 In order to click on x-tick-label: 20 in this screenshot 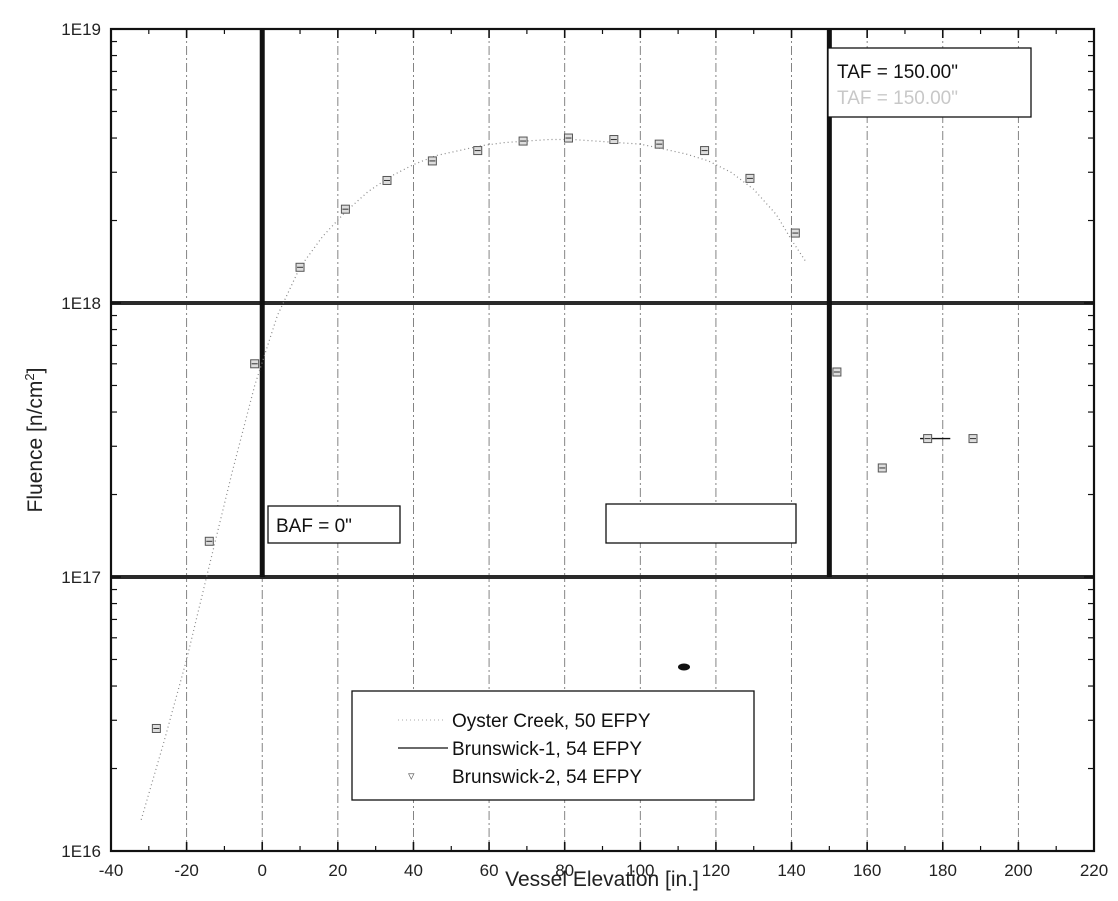, I will do `click(337, 870)`.